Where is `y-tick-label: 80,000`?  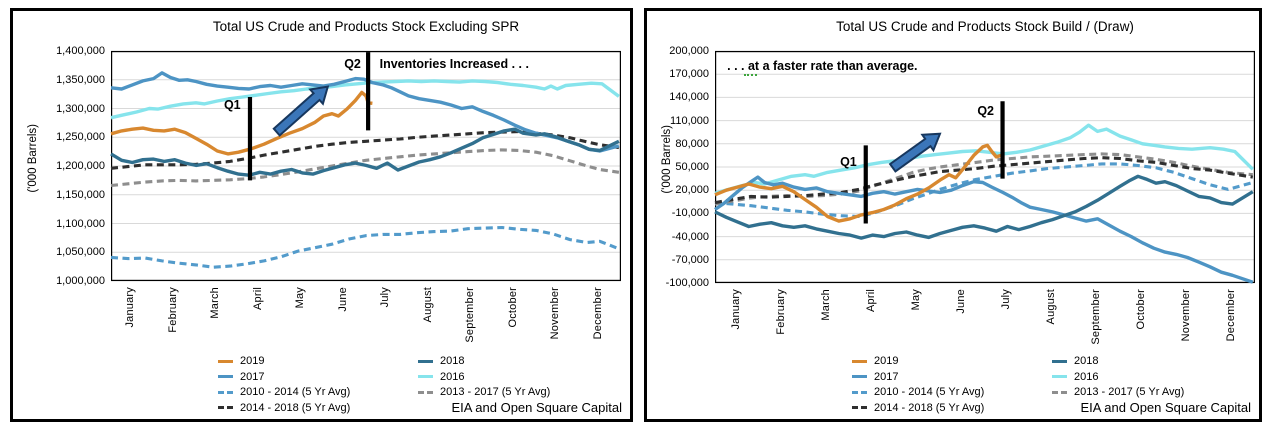 y-tick-label: 80,000 is located at coordinates (692, 143).